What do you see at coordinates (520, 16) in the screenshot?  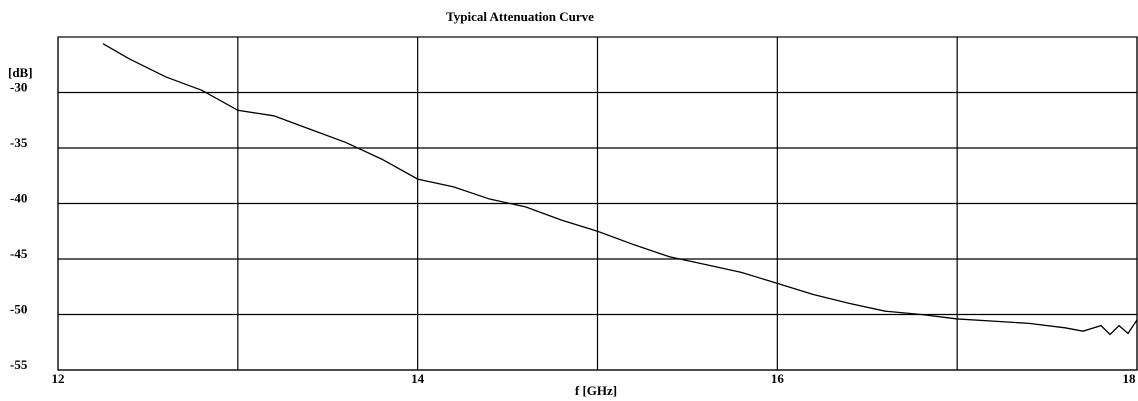 I see `chart-title: Typical Attenuation Curve` at bounding box center [520, 16].